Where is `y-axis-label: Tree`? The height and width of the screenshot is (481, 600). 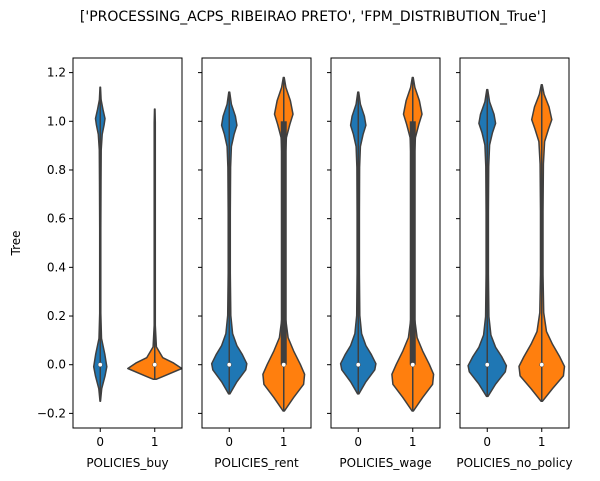 y-axis-label: Tree is located at coordinates (16, 243).